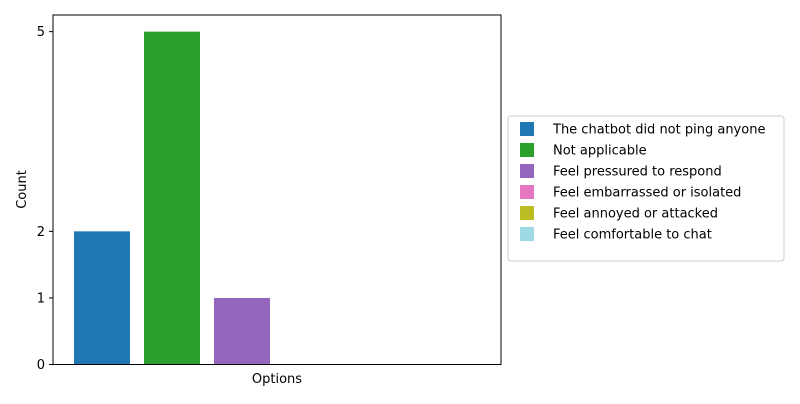 This screenshot has width=800, height=404. Describe the element at coordinates (22, 189) in the screenshot. I see `y-axis-label: Count` at that location.